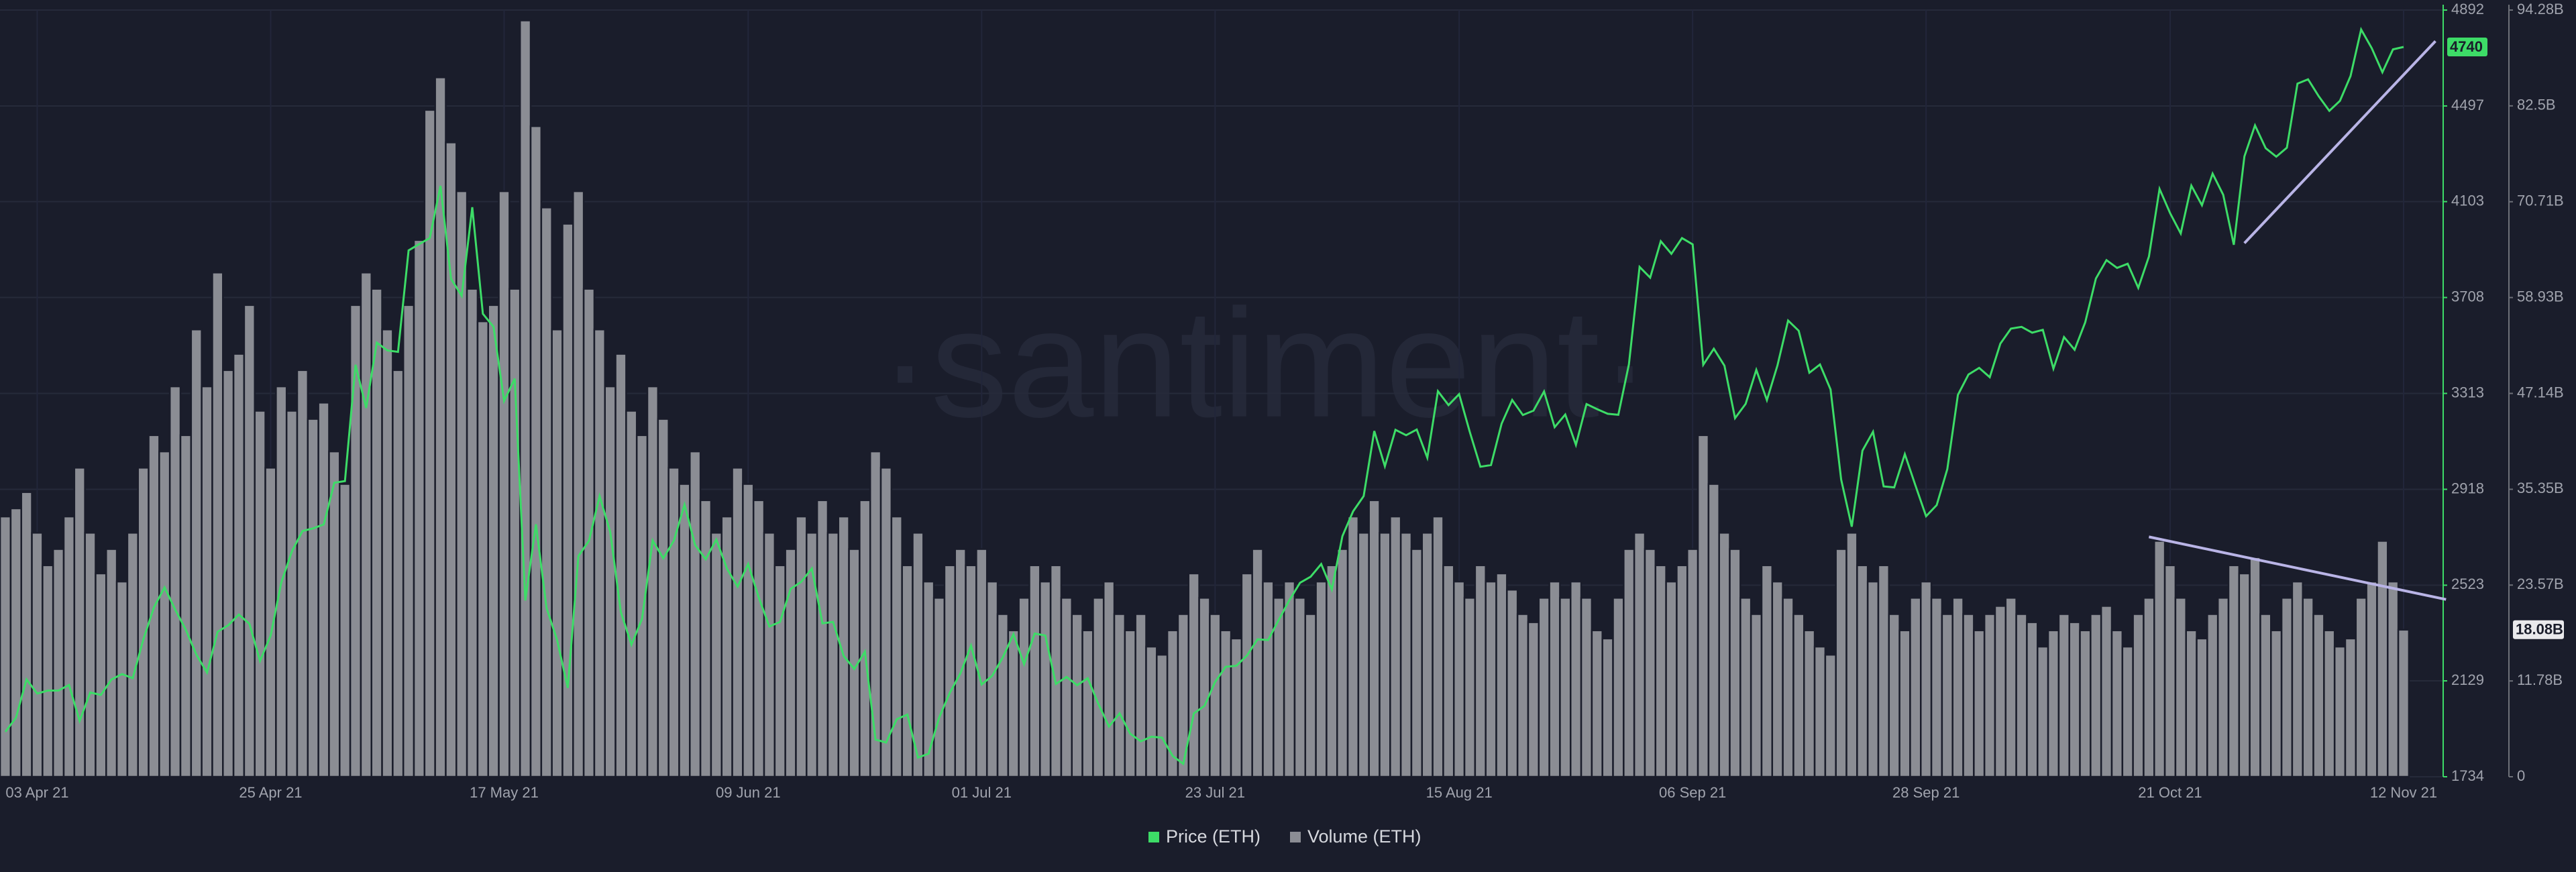  I want to click on x-tick-label: 03 Apr 21, so click(36, 793).